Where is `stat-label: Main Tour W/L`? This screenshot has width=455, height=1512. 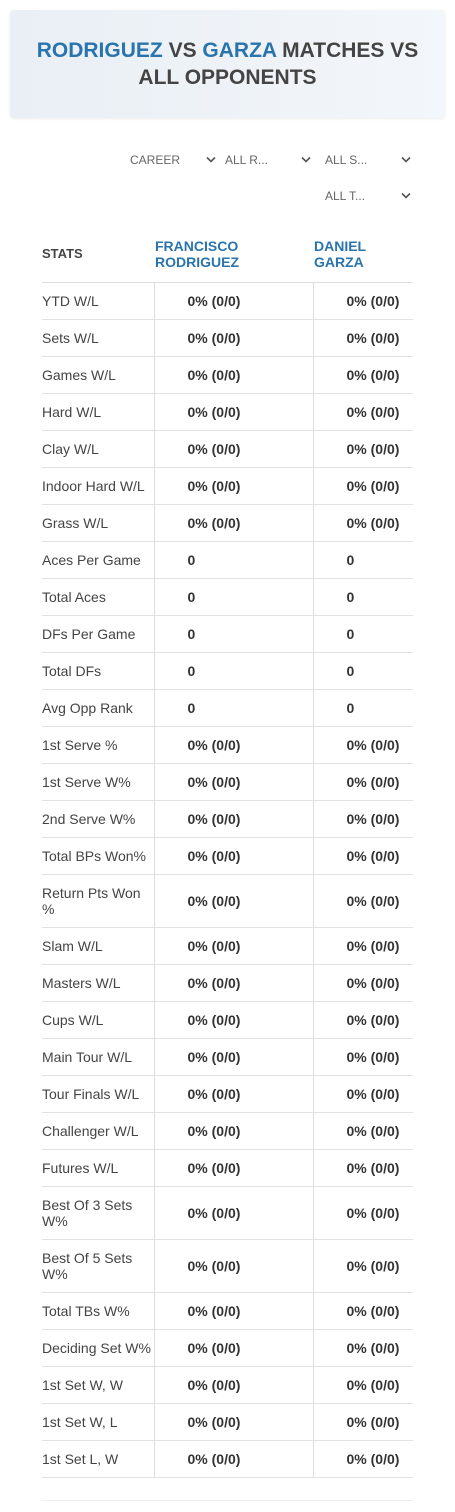
stat-label: Main Tour W/L is located at coordinates (98, 1057).